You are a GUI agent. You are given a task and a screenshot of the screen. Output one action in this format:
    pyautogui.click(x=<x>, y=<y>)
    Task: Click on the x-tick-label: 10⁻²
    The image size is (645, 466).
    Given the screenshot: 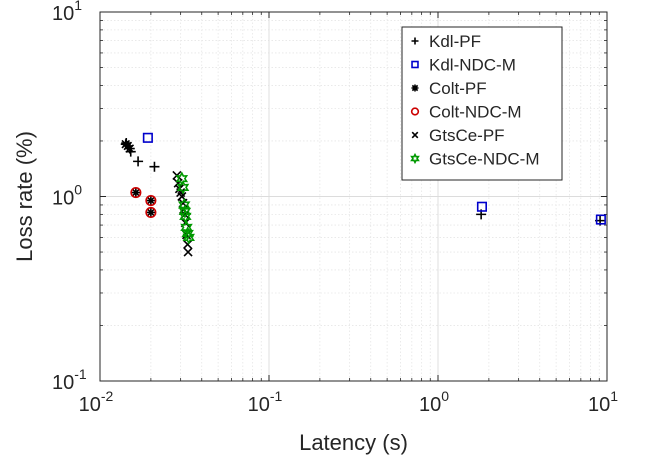 What is the action you would take?
    pyautogui.click(x=96, y=402)
    